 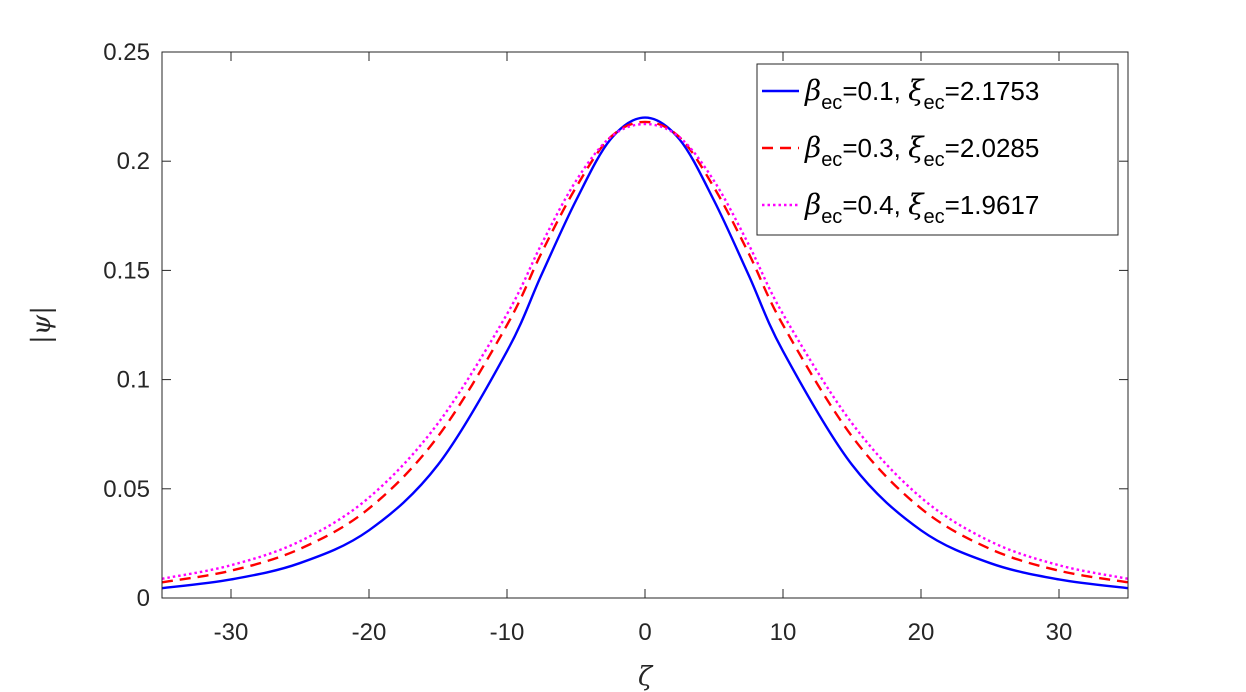 I want to click on y-tick-label: 0.2, so click(x=133, y=161).